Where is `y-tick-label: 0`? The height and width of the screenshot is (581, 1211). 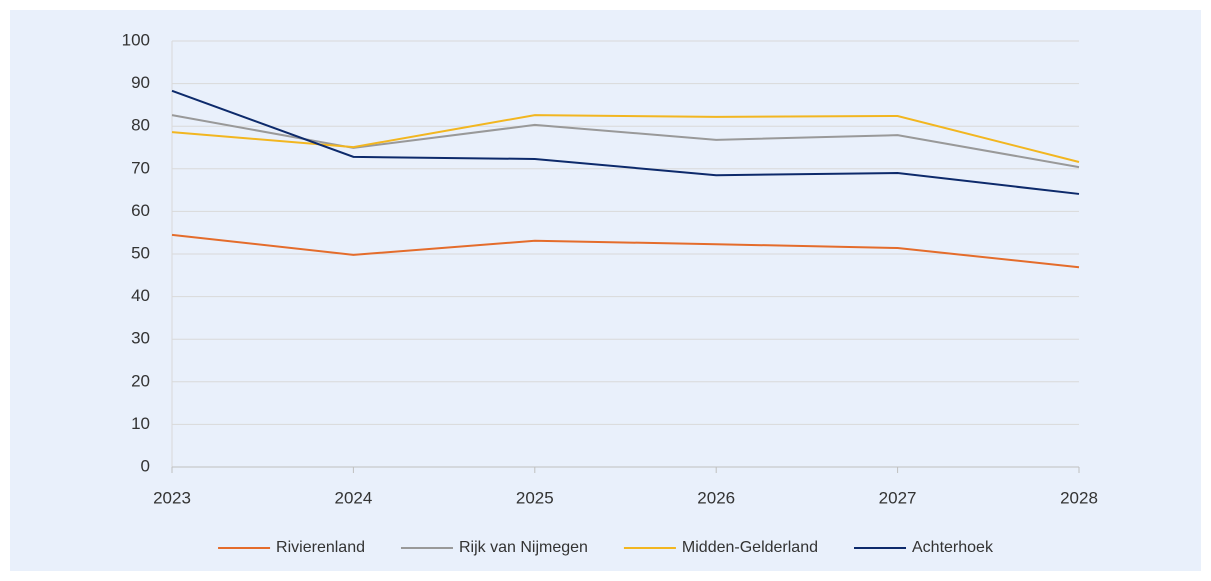 y-tick-label: 0 is located at coordinates (145, 465).